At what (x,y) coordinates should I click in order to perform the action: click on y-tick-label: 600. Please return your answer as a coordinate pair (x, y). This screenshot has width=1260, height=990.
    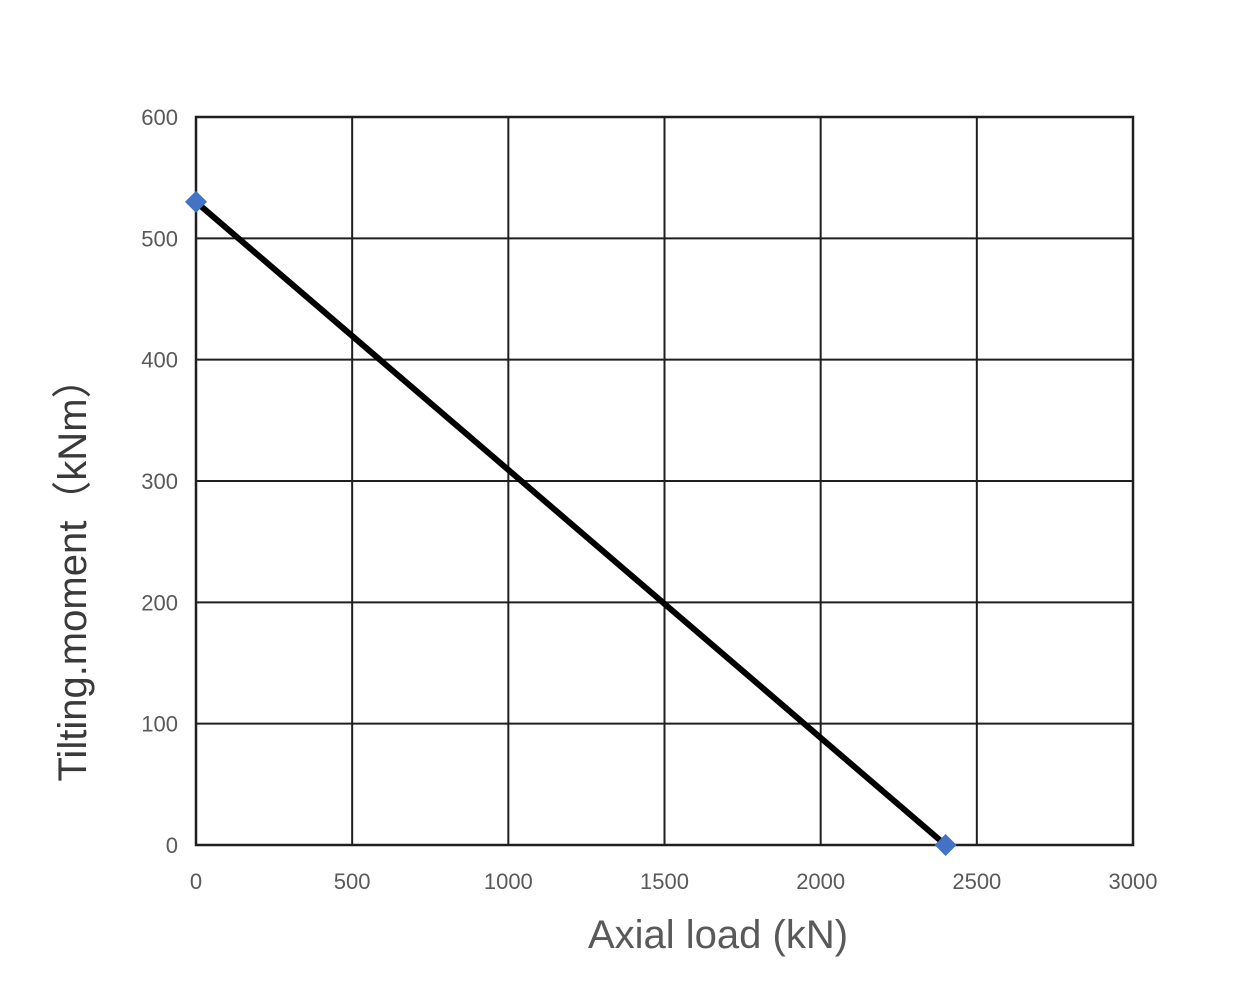
    Looking at the image, I should click on (159, 117).